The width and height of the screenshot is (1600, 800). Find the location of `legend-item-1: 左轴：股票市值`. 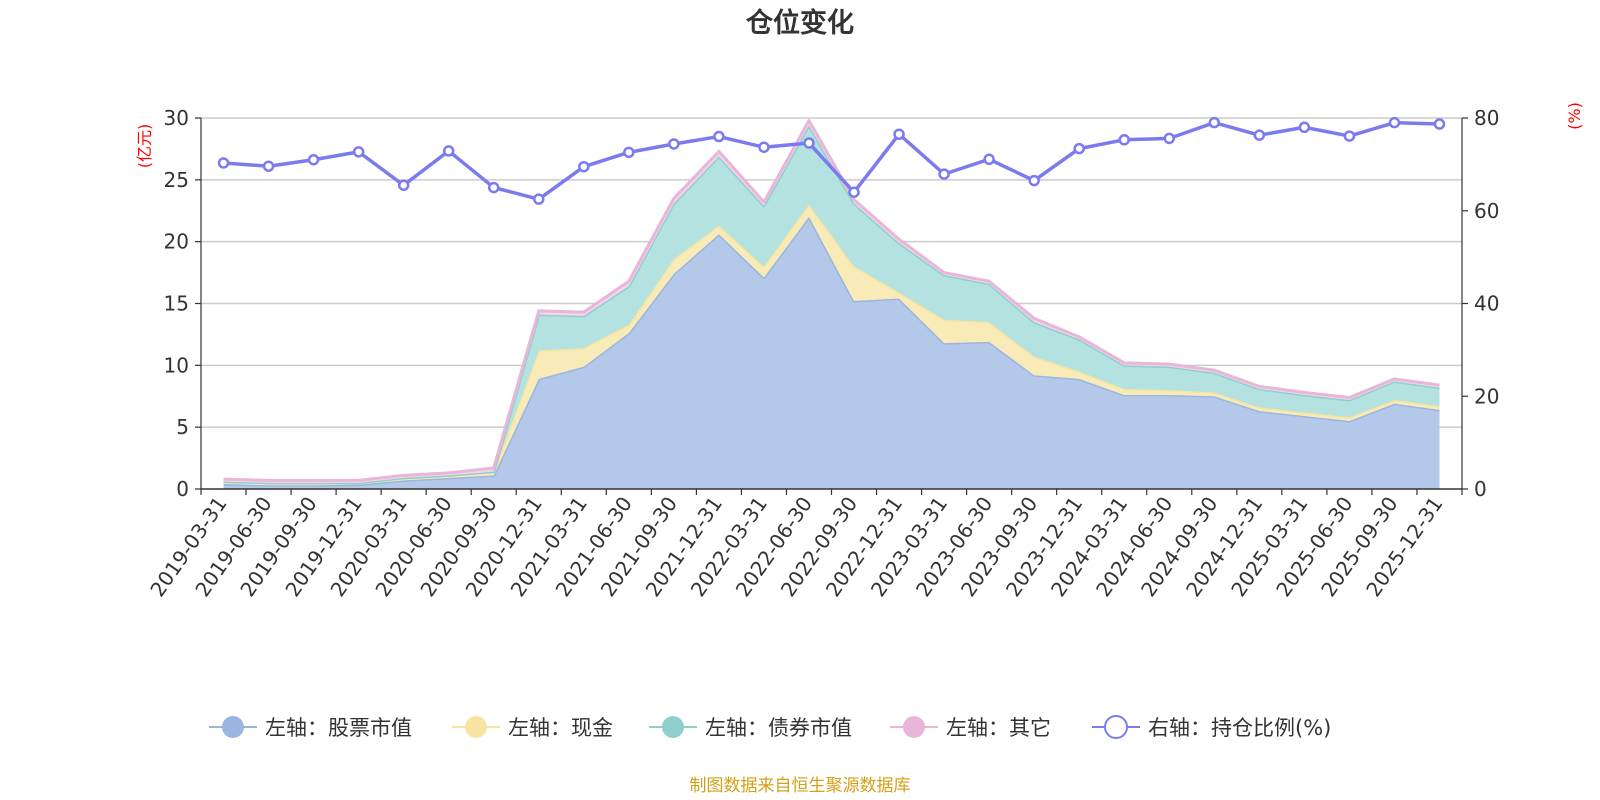

legend-item-1: 左轴：股票市值 is located at coordinates (310, 728).